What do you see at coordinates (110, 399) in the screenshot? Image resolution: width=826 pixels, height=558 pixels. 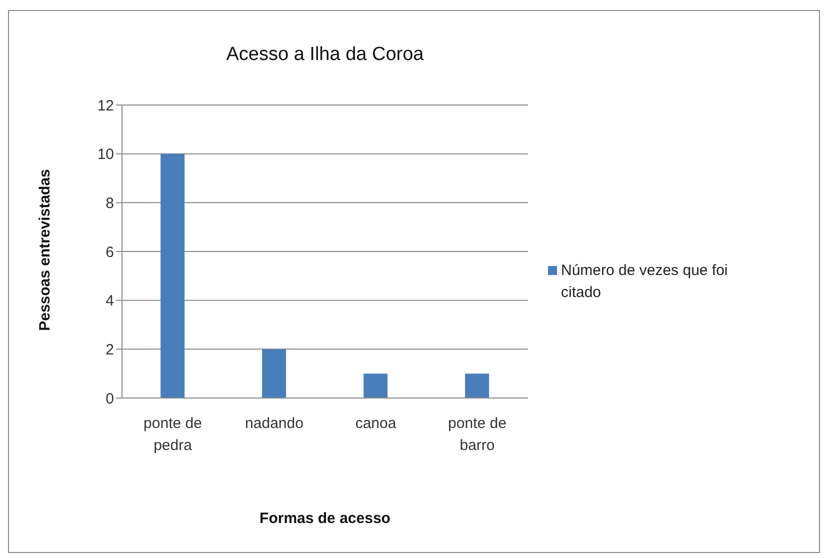 I see `y-tick-label: 0` at bounding box center [110, 399].